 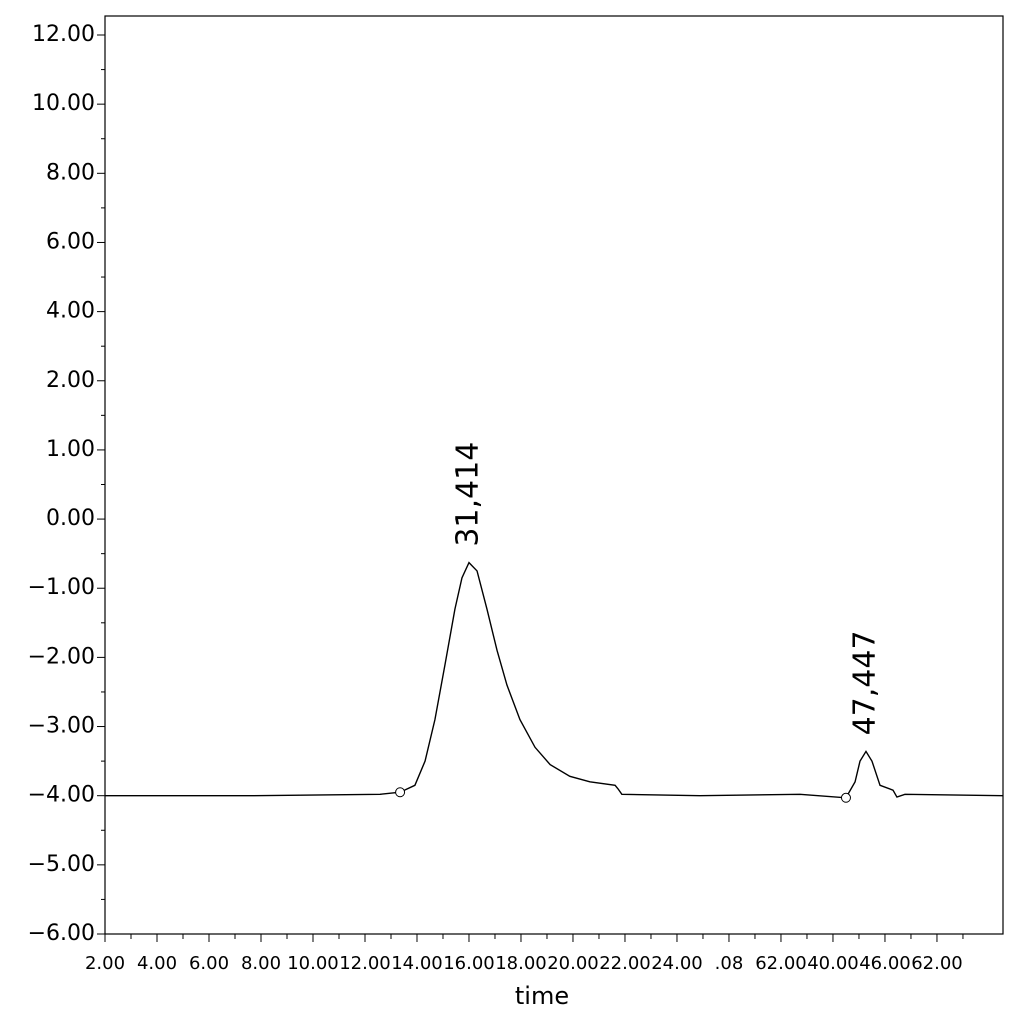 What do you see at coordinates (105, 963) in the screenshot?
I see `x-tick-label: 2.00` at bounding box center [105, 963].